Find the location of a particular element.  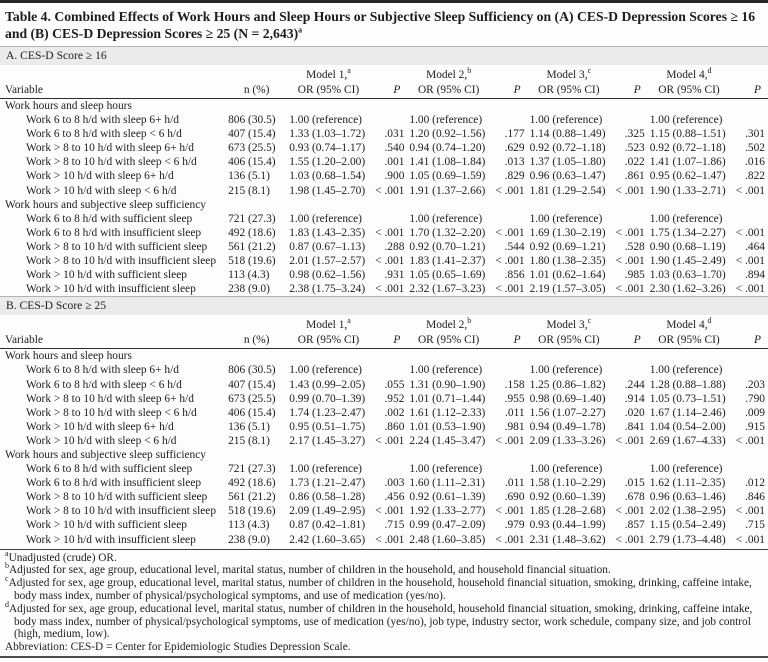

model-footnote-marker: a is located at coordinates (349, 321).